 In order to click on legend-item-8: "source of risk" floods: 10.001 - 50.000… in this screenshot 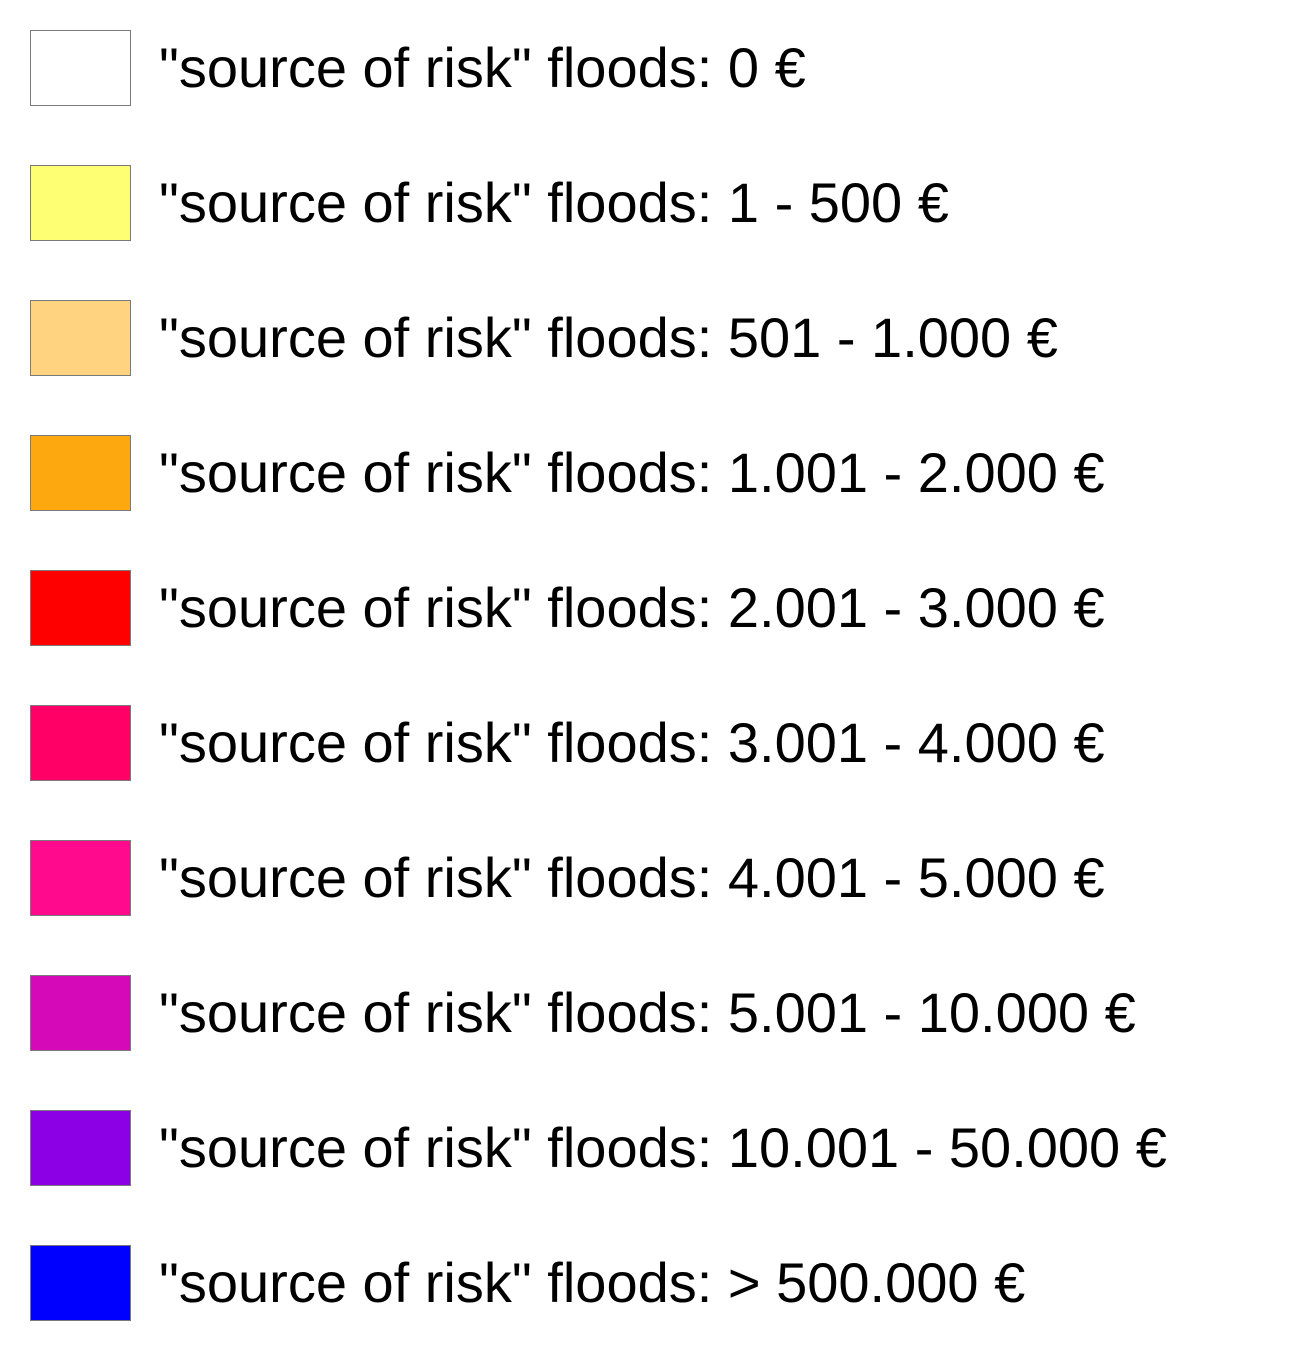, I will do `click(647, 1148)`.